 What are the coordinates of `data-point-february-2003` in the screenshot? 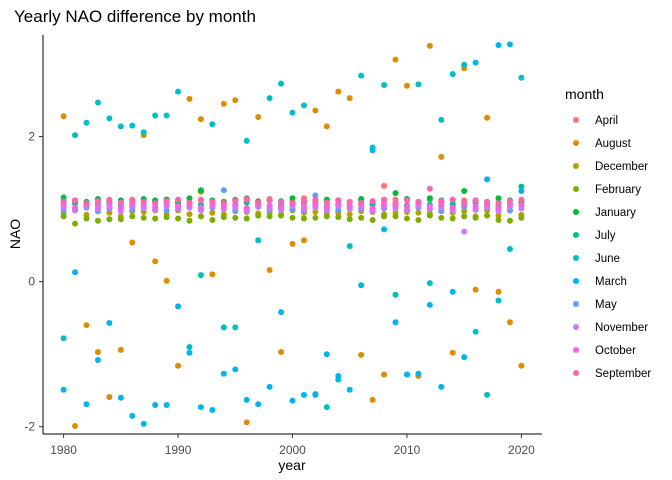 It's located at (326, 216).